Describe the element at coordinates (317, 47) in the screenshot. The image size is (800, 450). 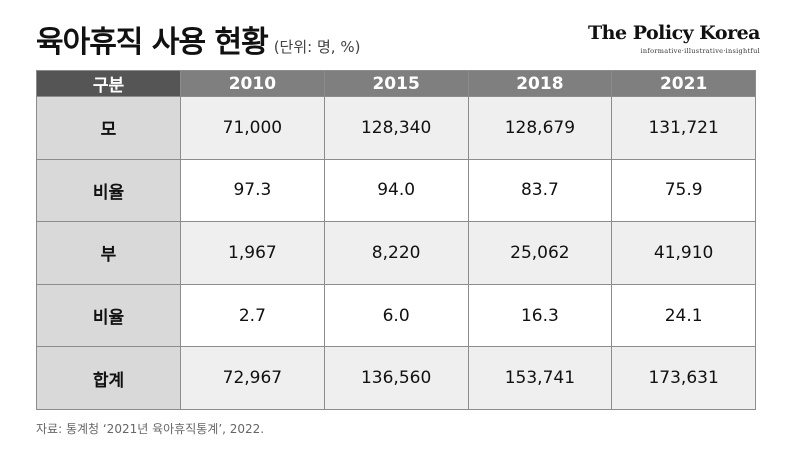
I see `unit-note: (단위: 명, %)` at that location.